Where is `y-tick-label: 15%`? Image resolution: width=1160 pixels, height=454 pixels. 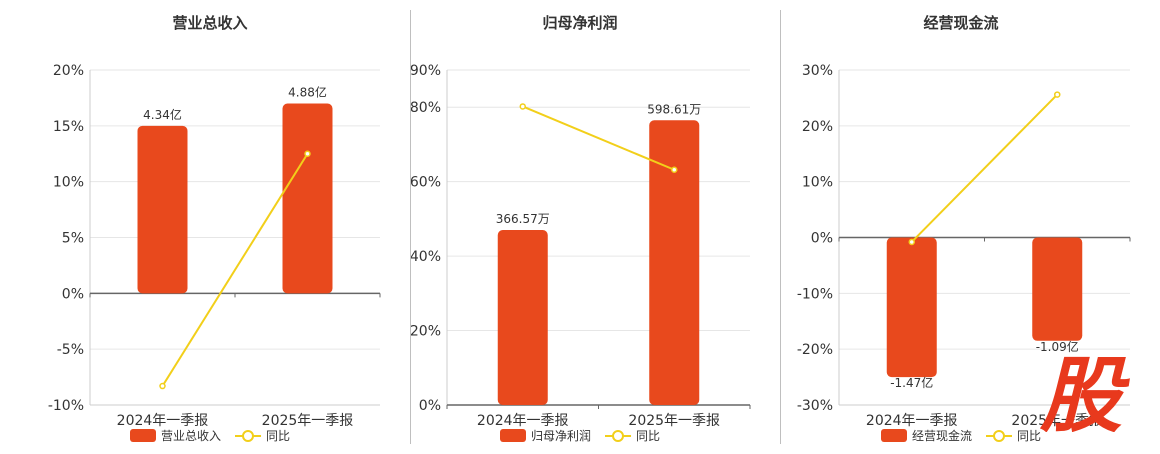
y-tick-label: 15% is located at coordinates (68, 127).